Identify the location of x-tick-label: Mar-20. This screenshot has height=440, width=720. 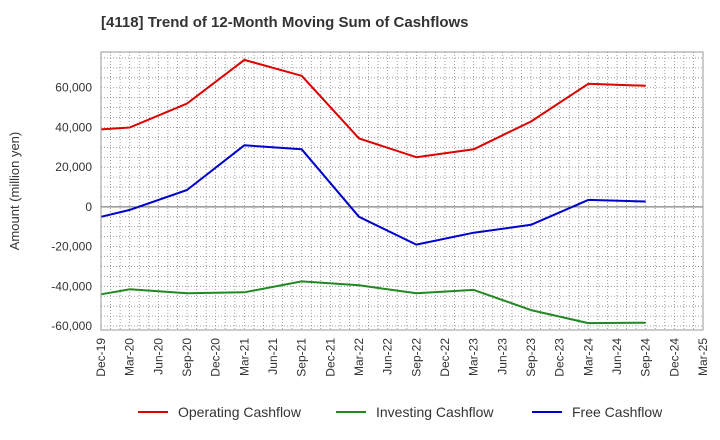
(130, 357).